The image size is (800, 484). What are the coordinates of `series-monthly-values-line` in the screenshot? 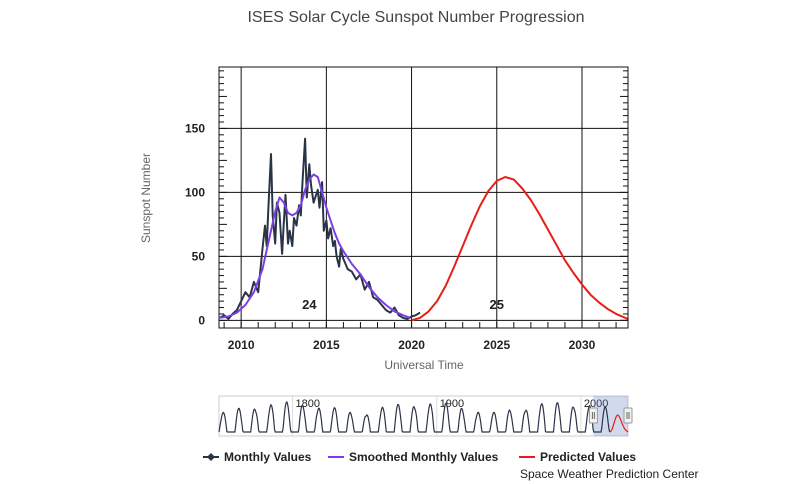 It's located at (320, 228).